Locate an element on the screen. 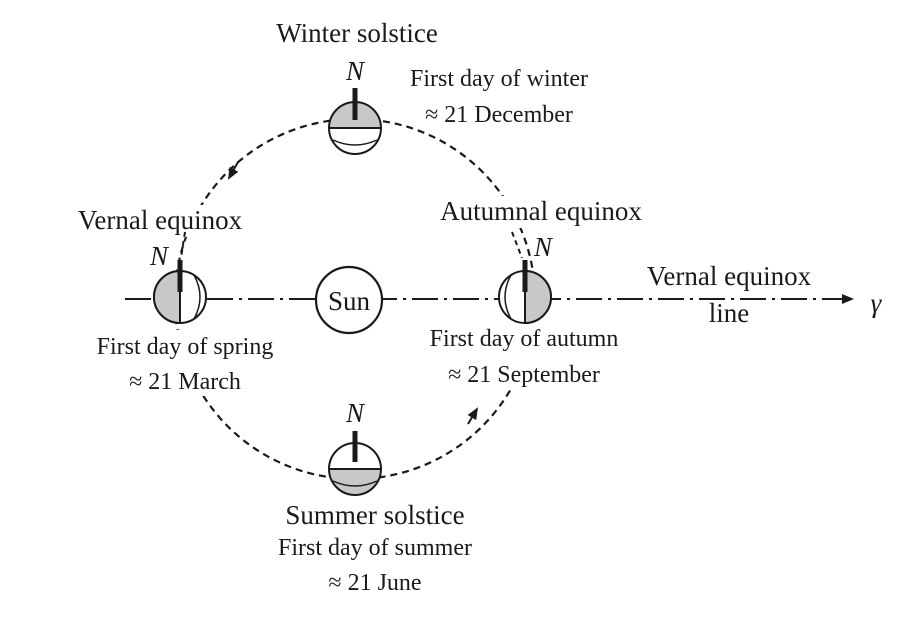  sun-label: Sun is located at coordinates (349, 301).